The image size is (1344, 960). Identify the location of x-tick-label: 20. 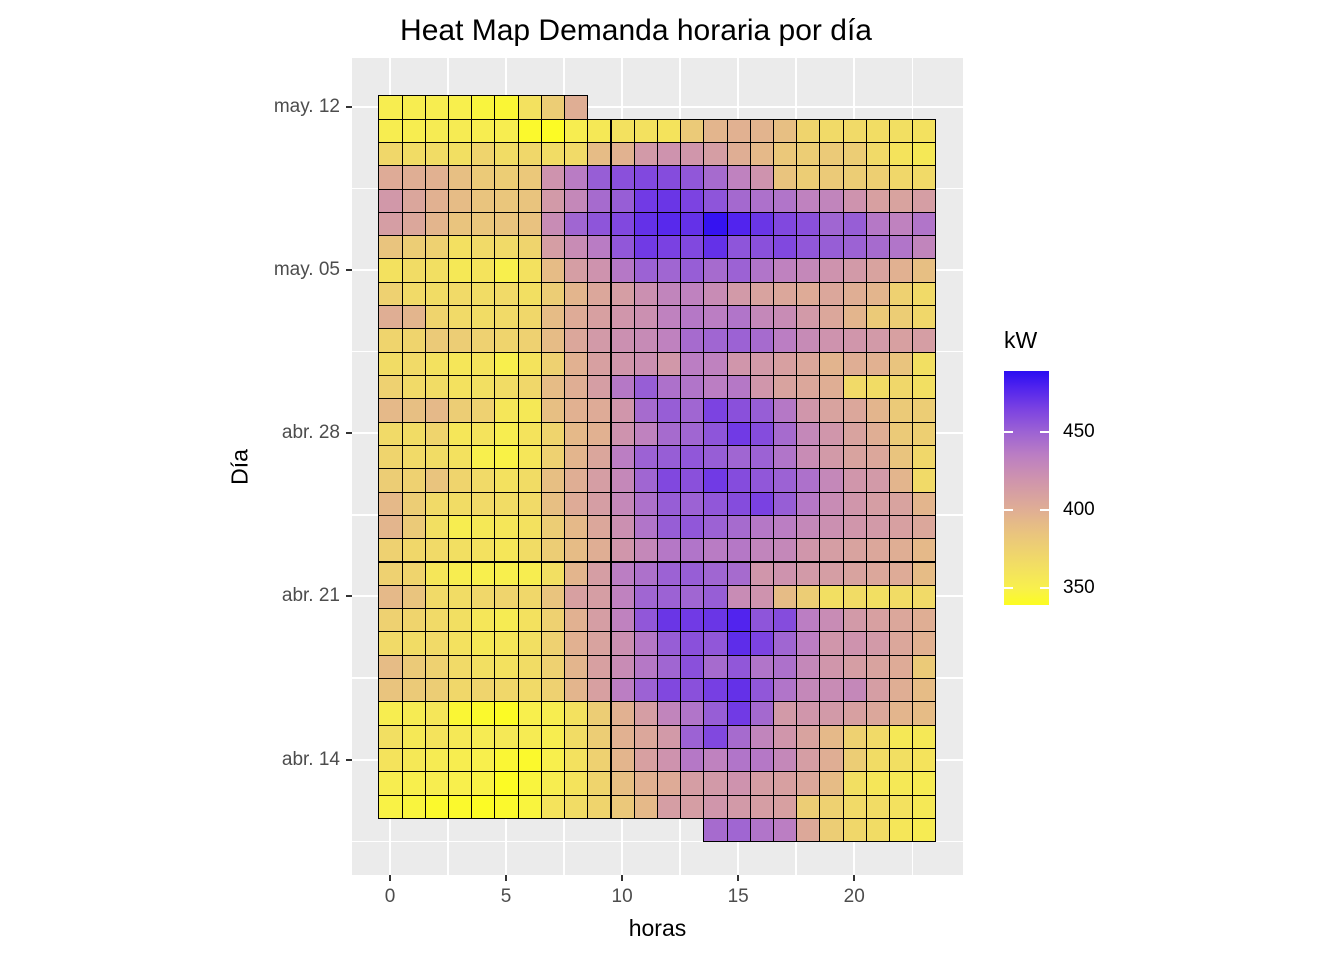
(854, 896).